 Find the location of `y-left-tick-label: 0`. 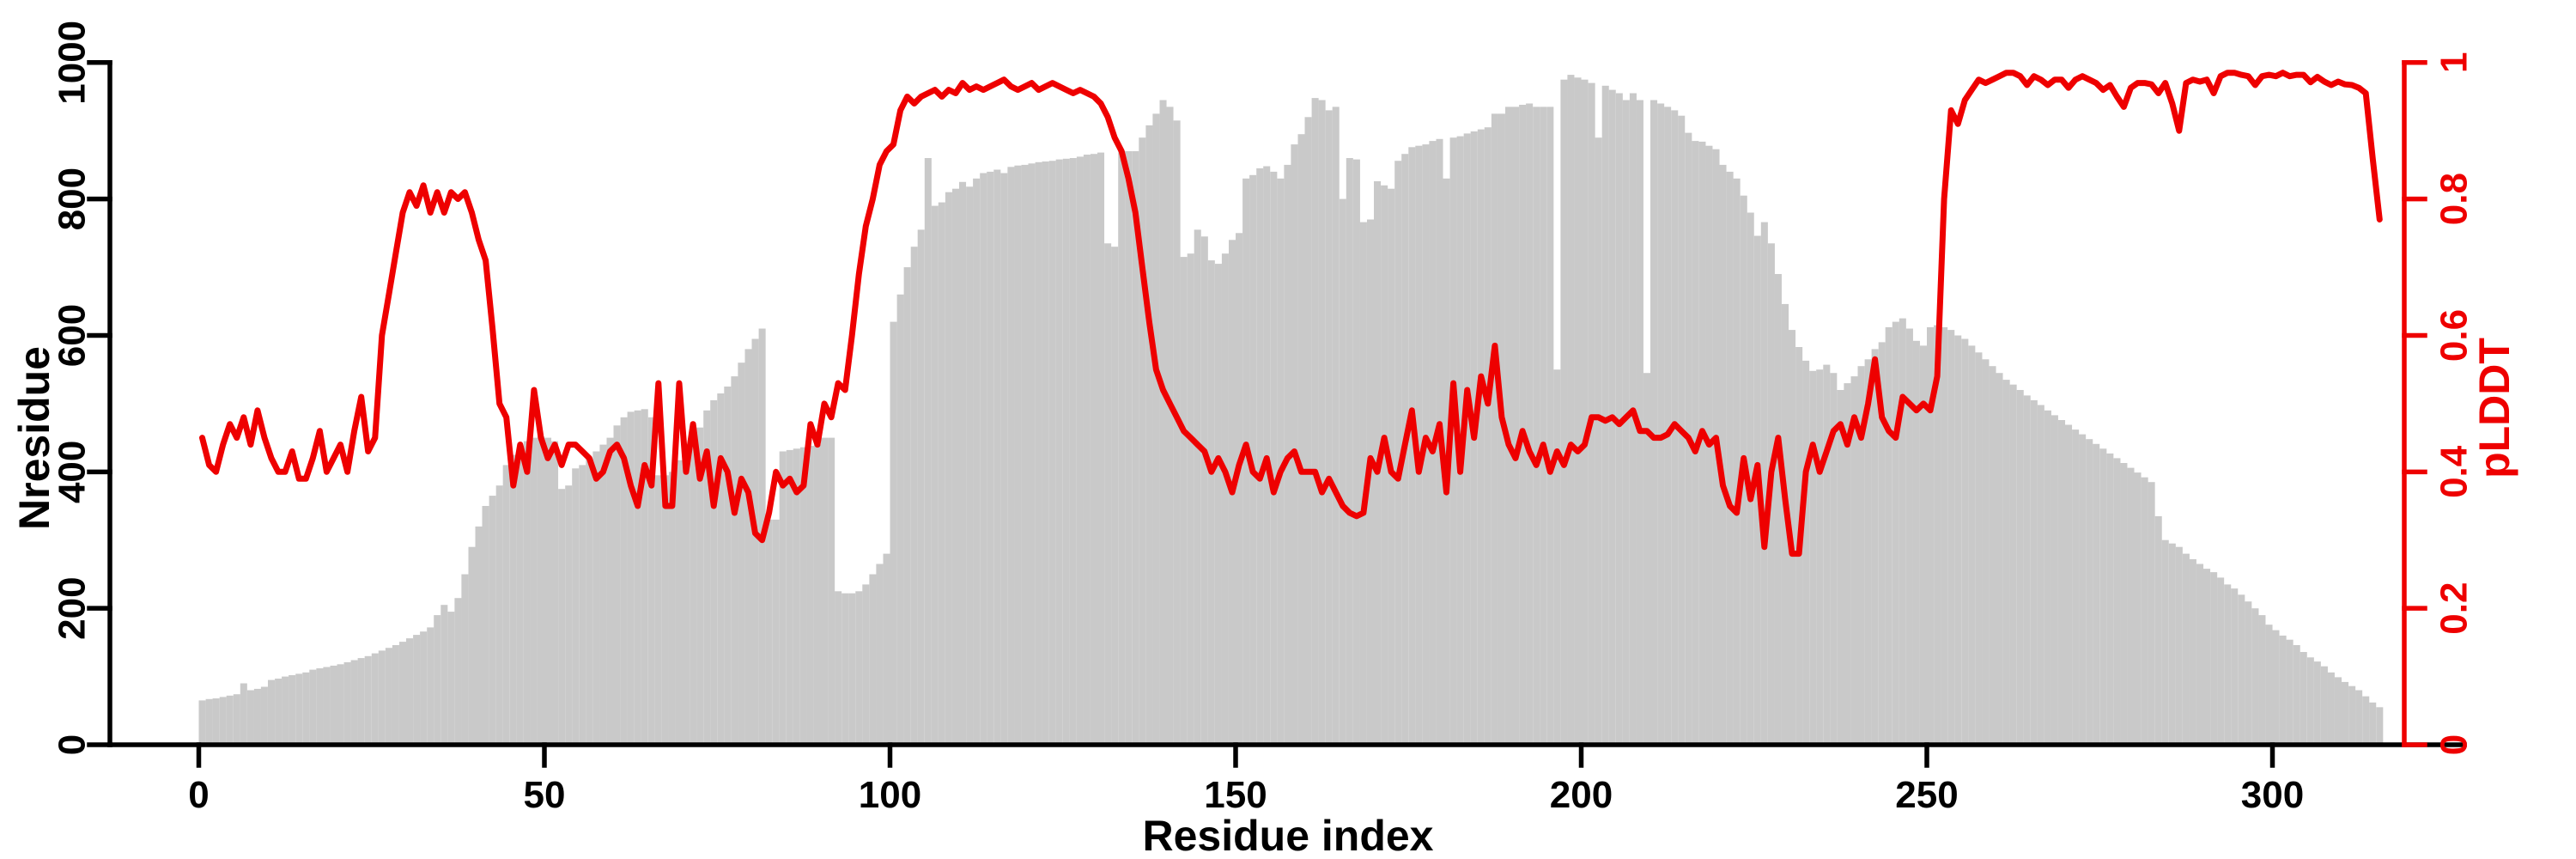

y-left-tick-label: 0 is located at coordinates (73, 745).